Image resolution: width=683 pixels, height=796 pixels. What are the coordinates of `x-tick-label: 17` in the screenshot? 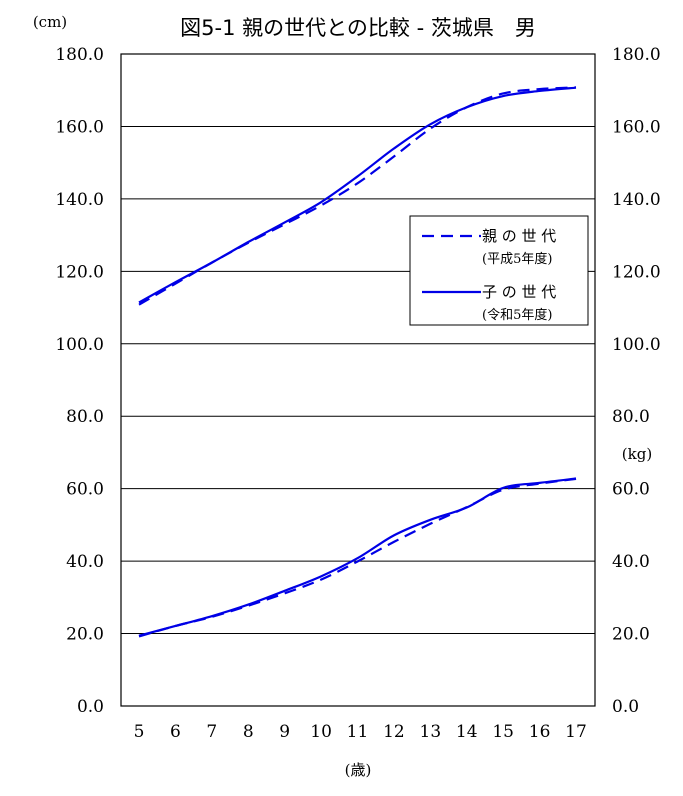 It's located at (576, 732).